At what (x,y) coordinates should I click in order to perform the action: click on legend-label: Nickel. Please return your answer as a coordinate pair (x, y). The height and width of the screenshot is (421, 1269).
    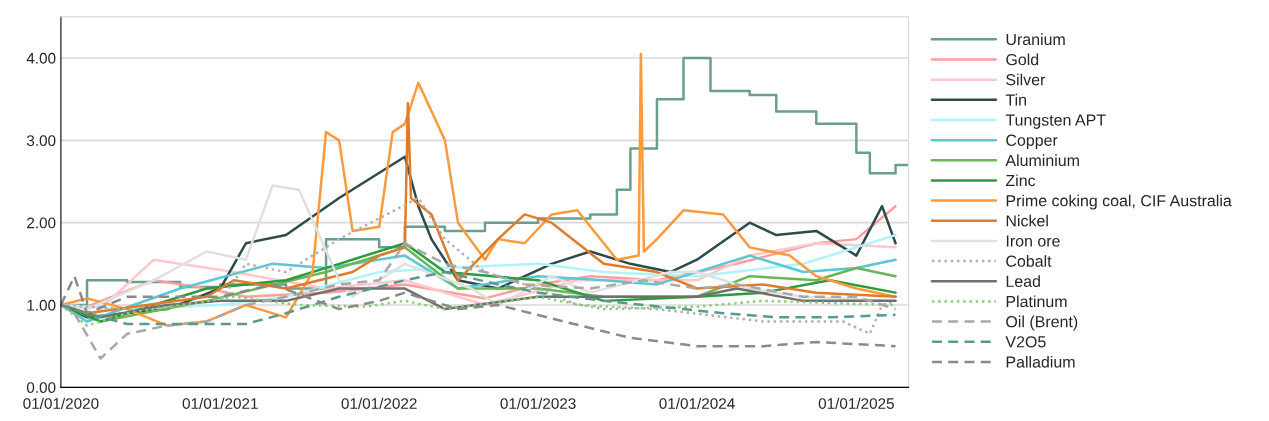
    Looking at the image, I should click on (1027, 220).